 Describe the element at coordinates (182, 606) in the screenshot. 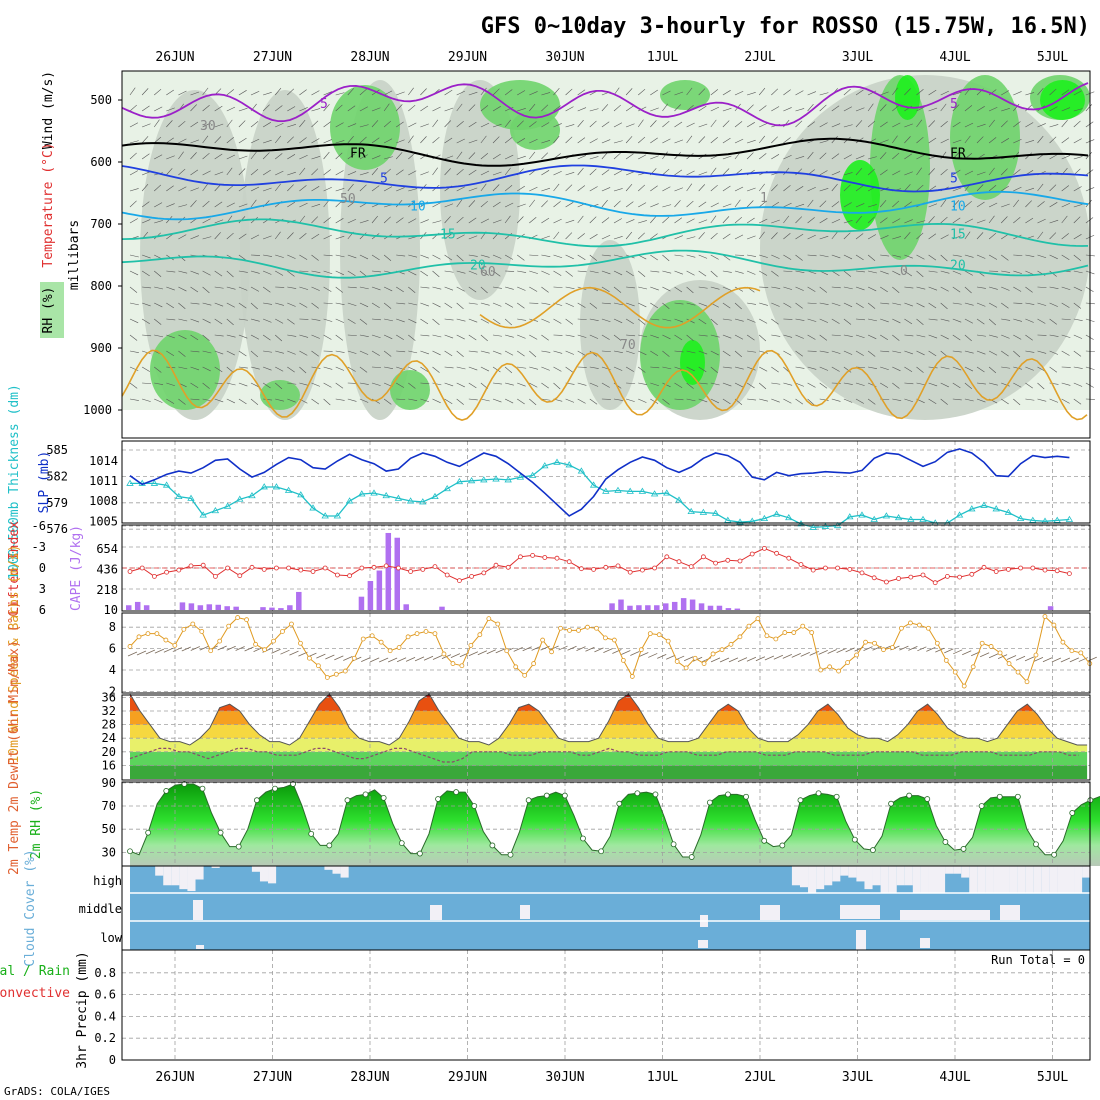

I see `cape-bar` at that location.